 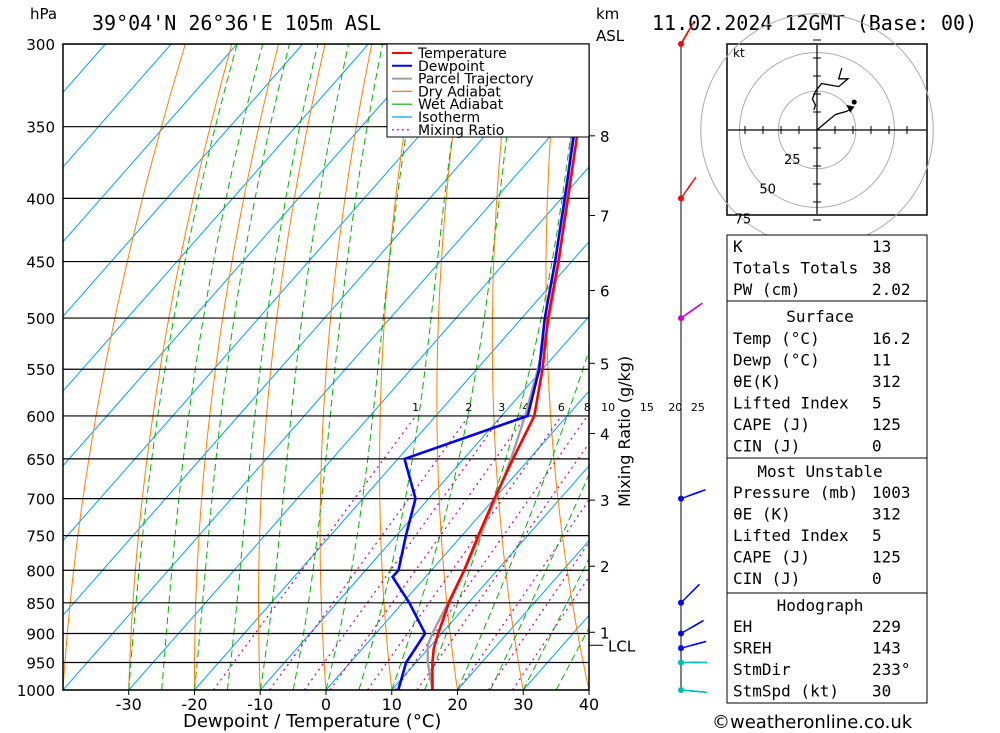 I want to click on mixing-ratio-value: 1, so click(x=415, y=407).